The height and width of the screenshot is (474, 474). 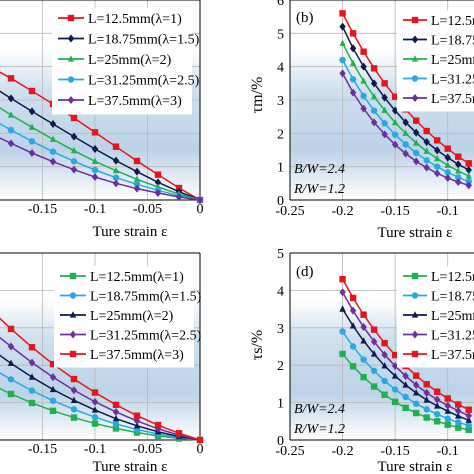 What do you see at coordinates (319, 429) in the screenshot?
I see `annotation: R/W=1.2` at bounding box center [319, 429].